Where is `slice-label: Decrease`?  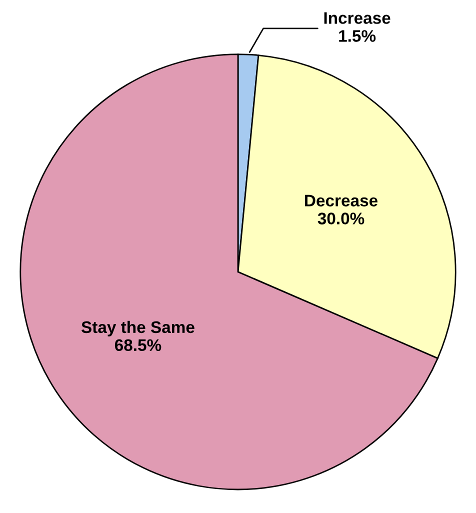 slice-label: Decrease is located at coordinates (341, 200).